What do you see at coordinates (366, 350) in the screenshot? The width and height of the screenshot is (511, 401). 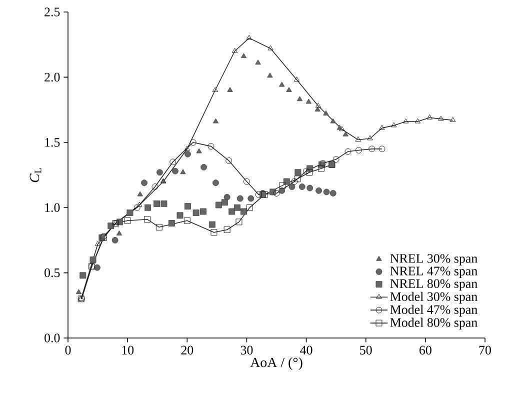 I see `x-tick-label: 50` at bounding box center [366, 350].